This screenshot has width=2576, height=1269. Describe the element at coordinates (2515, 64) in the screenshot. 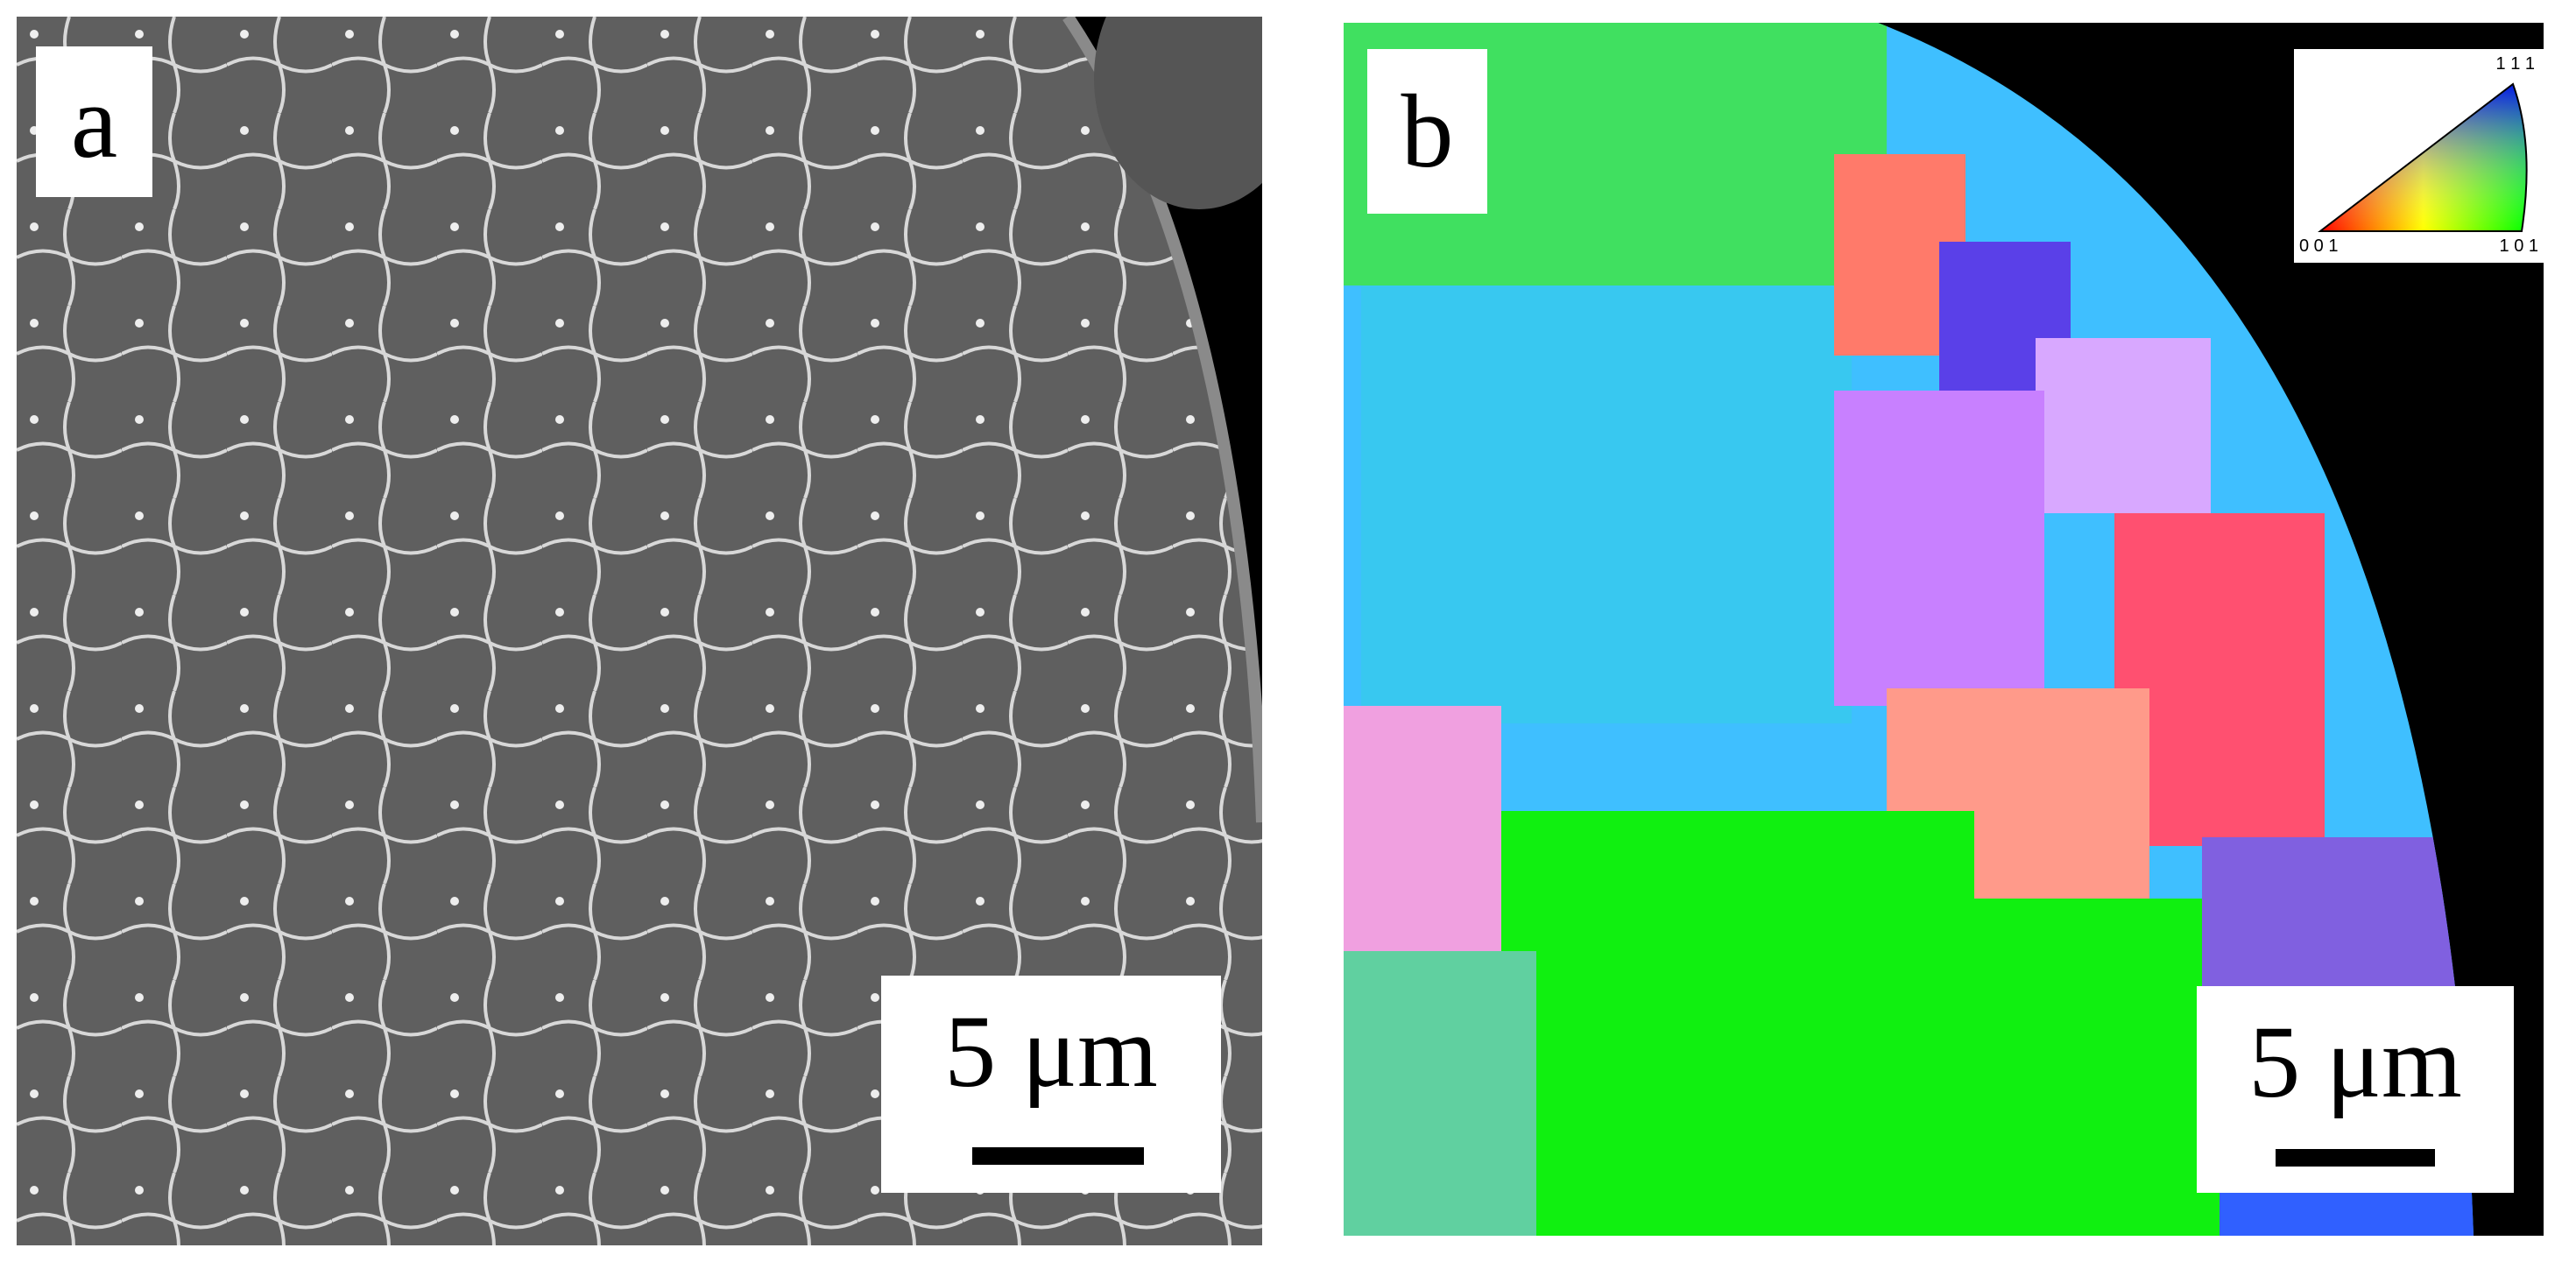

I see `legend-top: 1 1 1` at that location.